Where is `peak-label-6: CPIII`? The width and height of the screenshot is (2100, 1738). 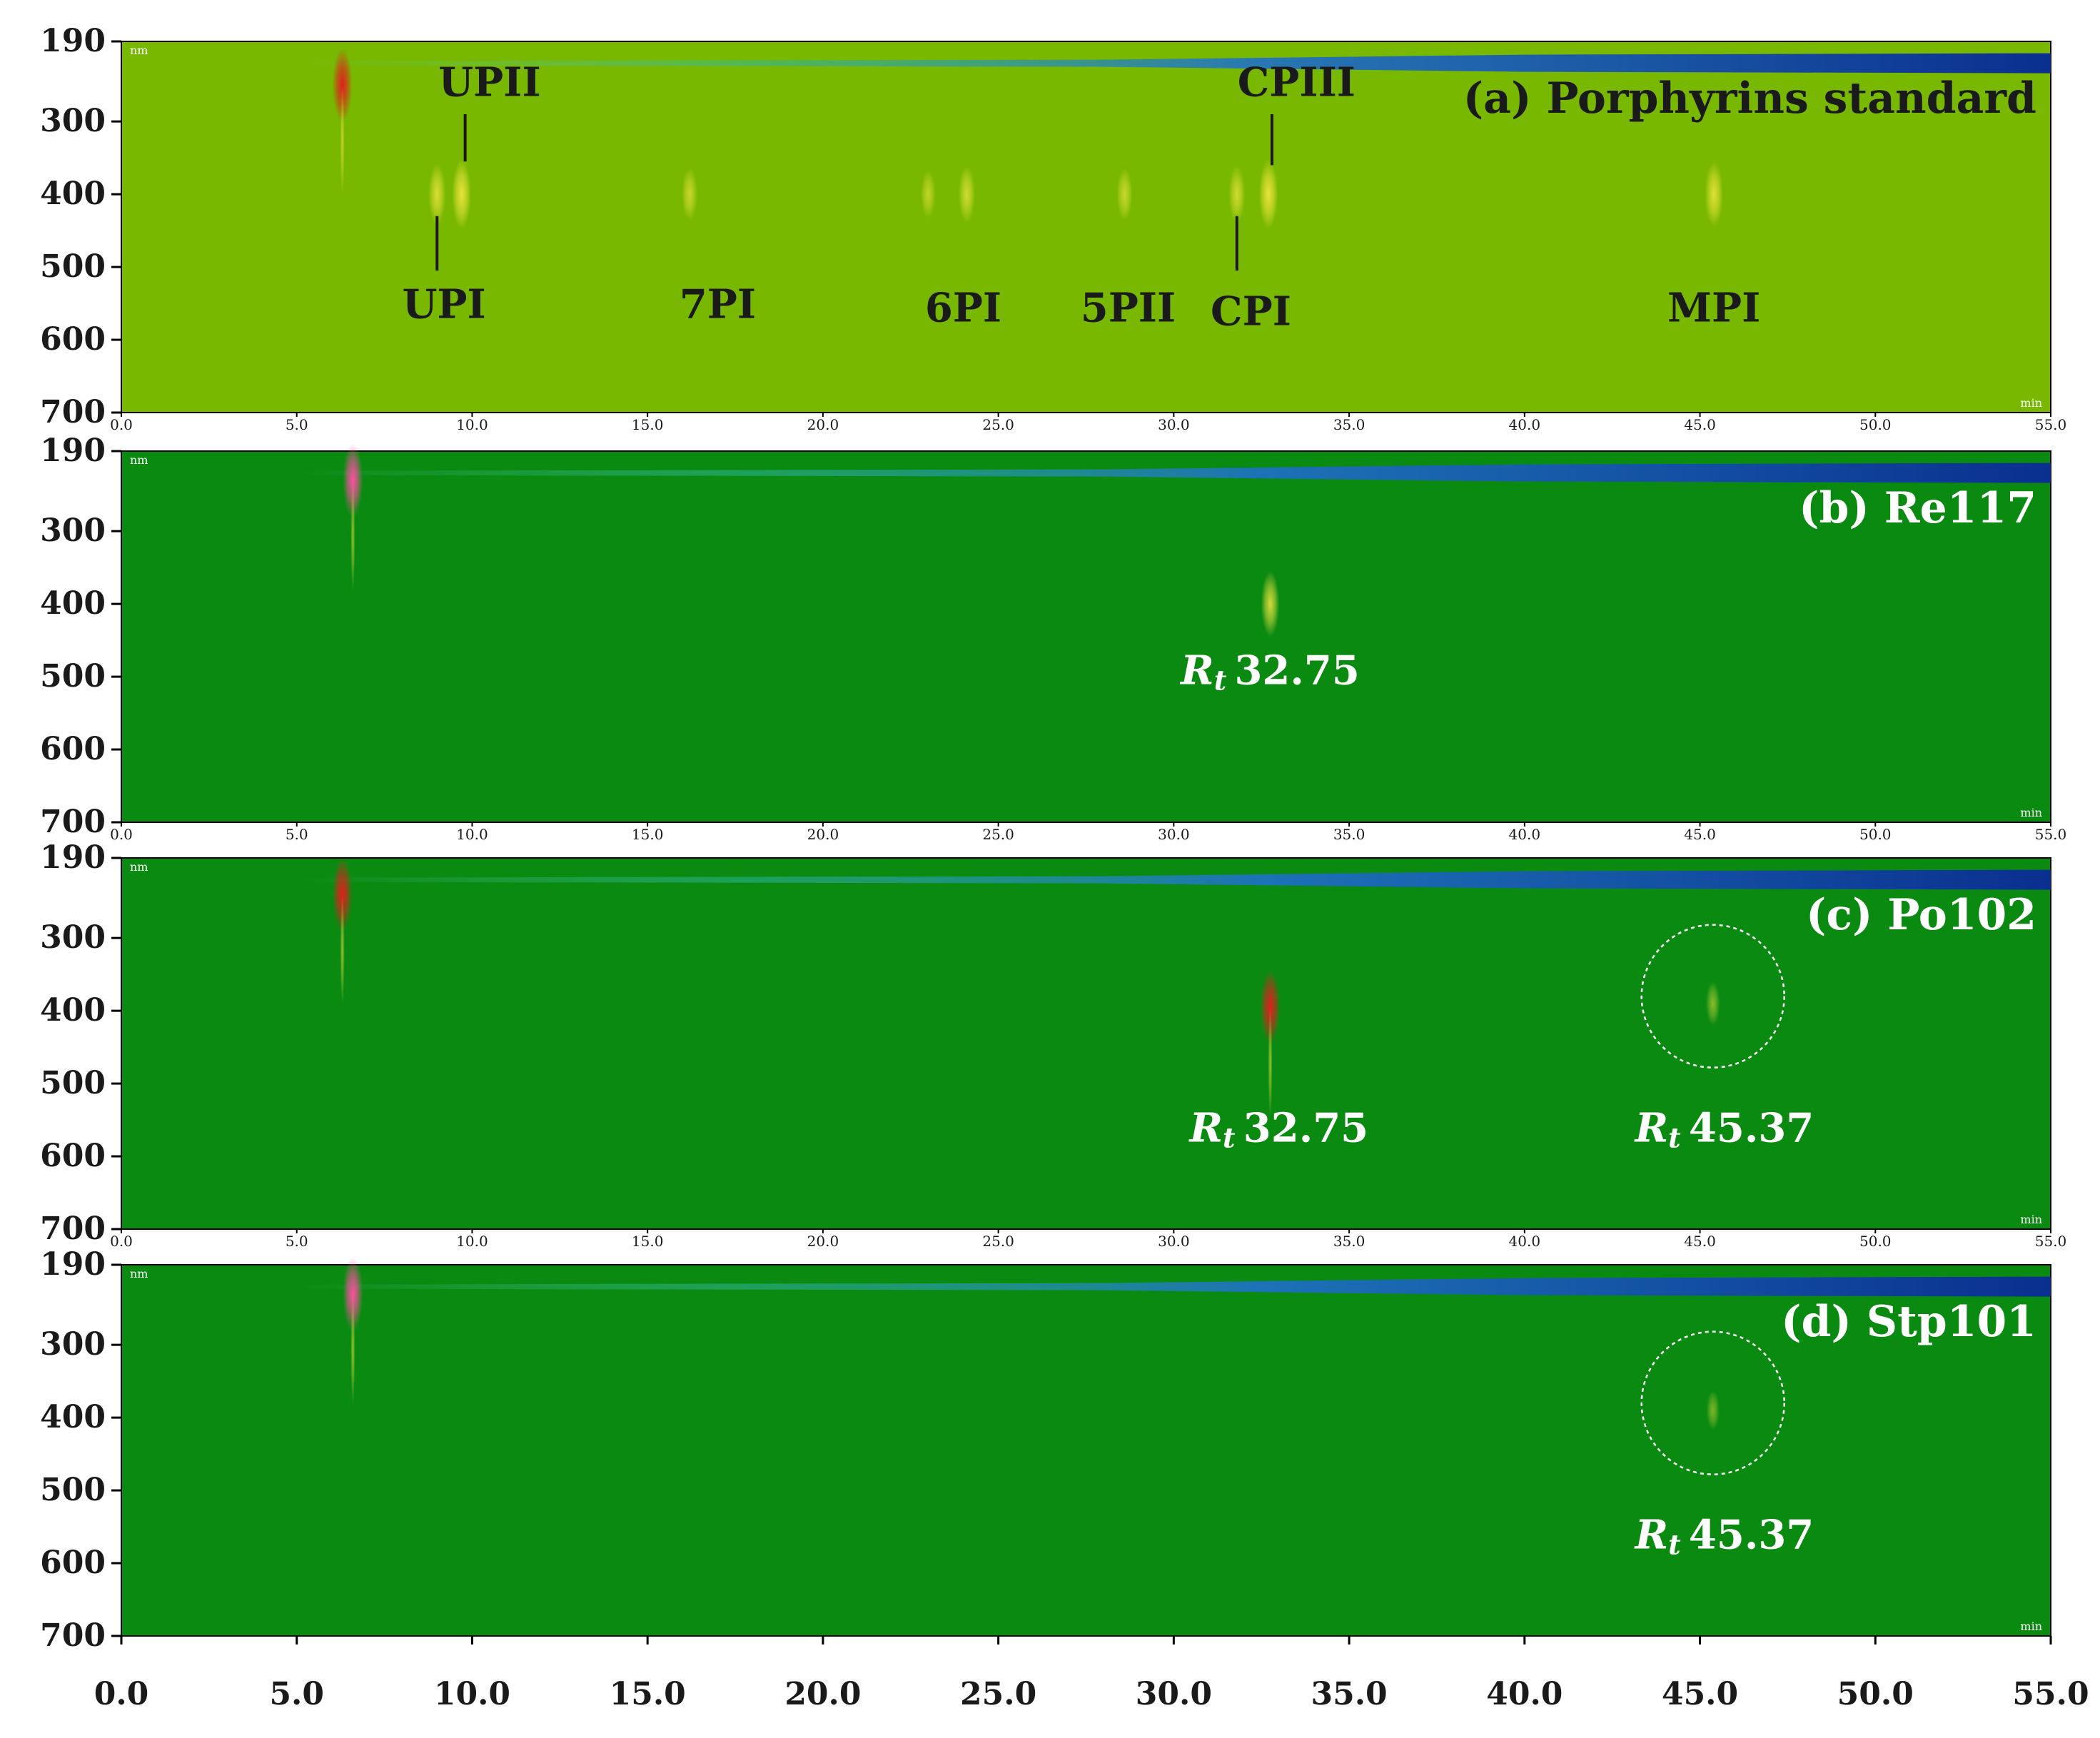
peak-label-6: CPIII is located at coordinates (1297, 82).